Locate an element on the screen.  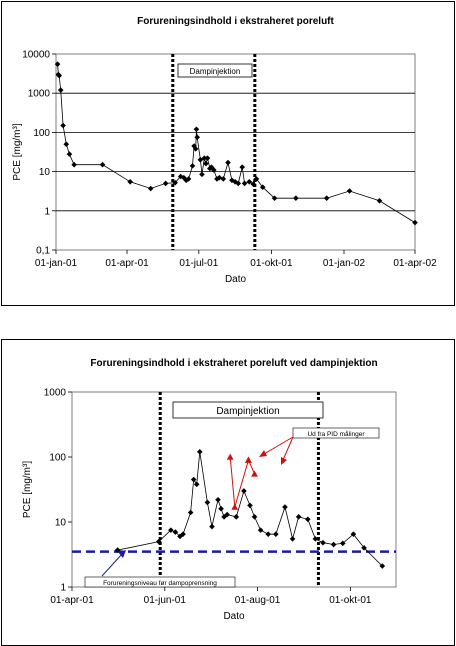
series-line is located at coordinates (250, 509).